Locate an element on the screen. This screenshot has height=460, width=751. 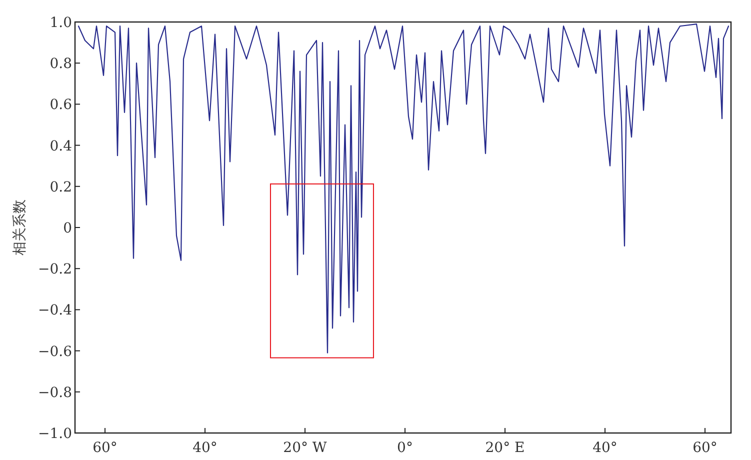
y-axis-title: 相关系数 is located at coordinates (20, 228).